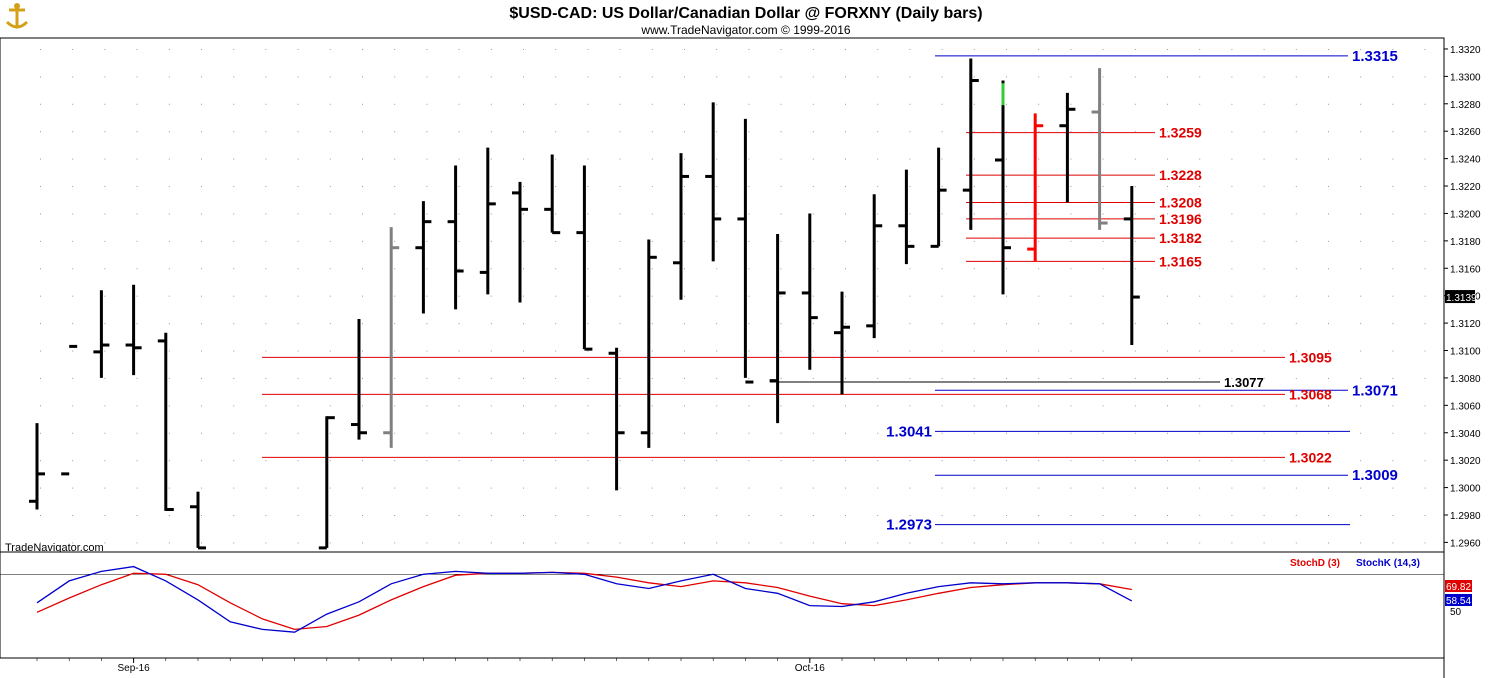 The image size is (1492, 678). What do you see at coordinates (1244, 382) in the screenshot?
I see `level-label: 1.3077` at bounding box center [1244, 382].